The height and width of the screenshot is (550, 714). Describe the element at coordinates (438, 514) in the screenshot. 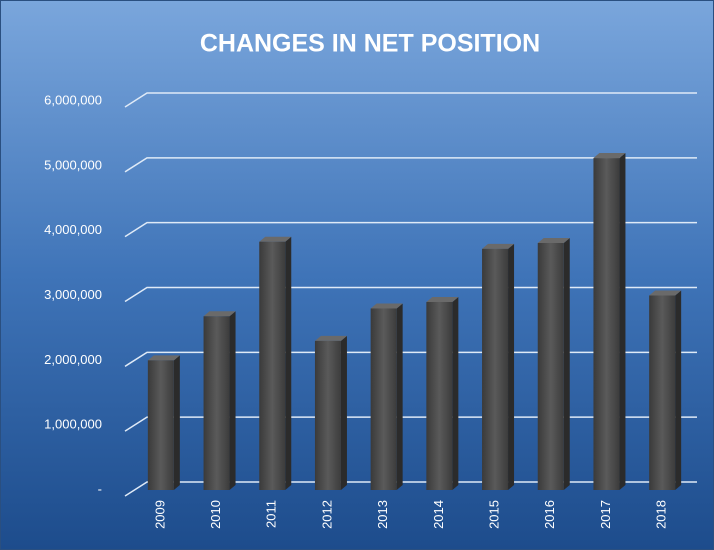

I see `x-tick-label: 2014` at that location.